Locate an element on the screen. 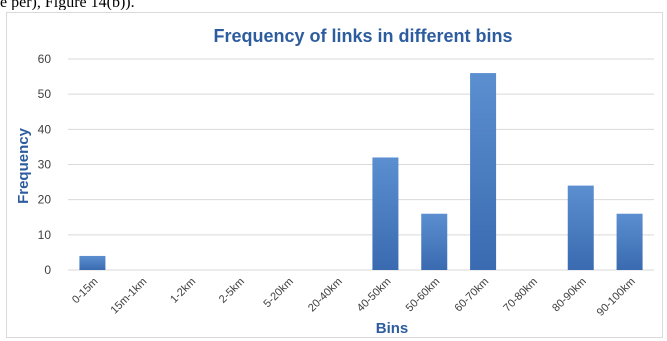 This screenshot has width=667, height=341. y-tick-label: 60 is located at coordinates (45, 59).